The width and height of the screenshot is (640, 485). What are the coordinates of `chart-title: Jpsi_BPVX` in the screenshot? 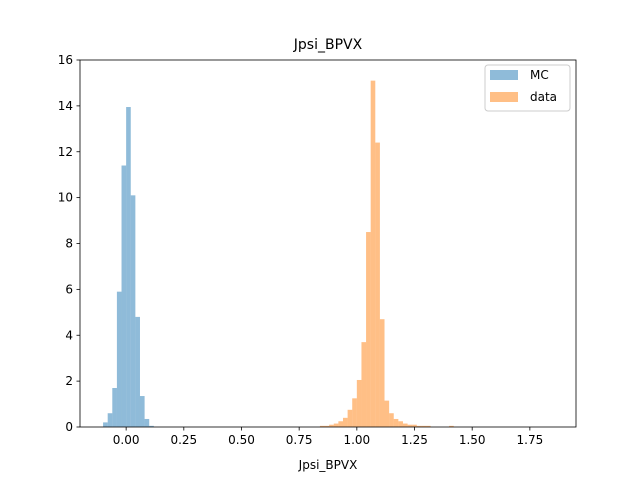 It's located at (328, 45).